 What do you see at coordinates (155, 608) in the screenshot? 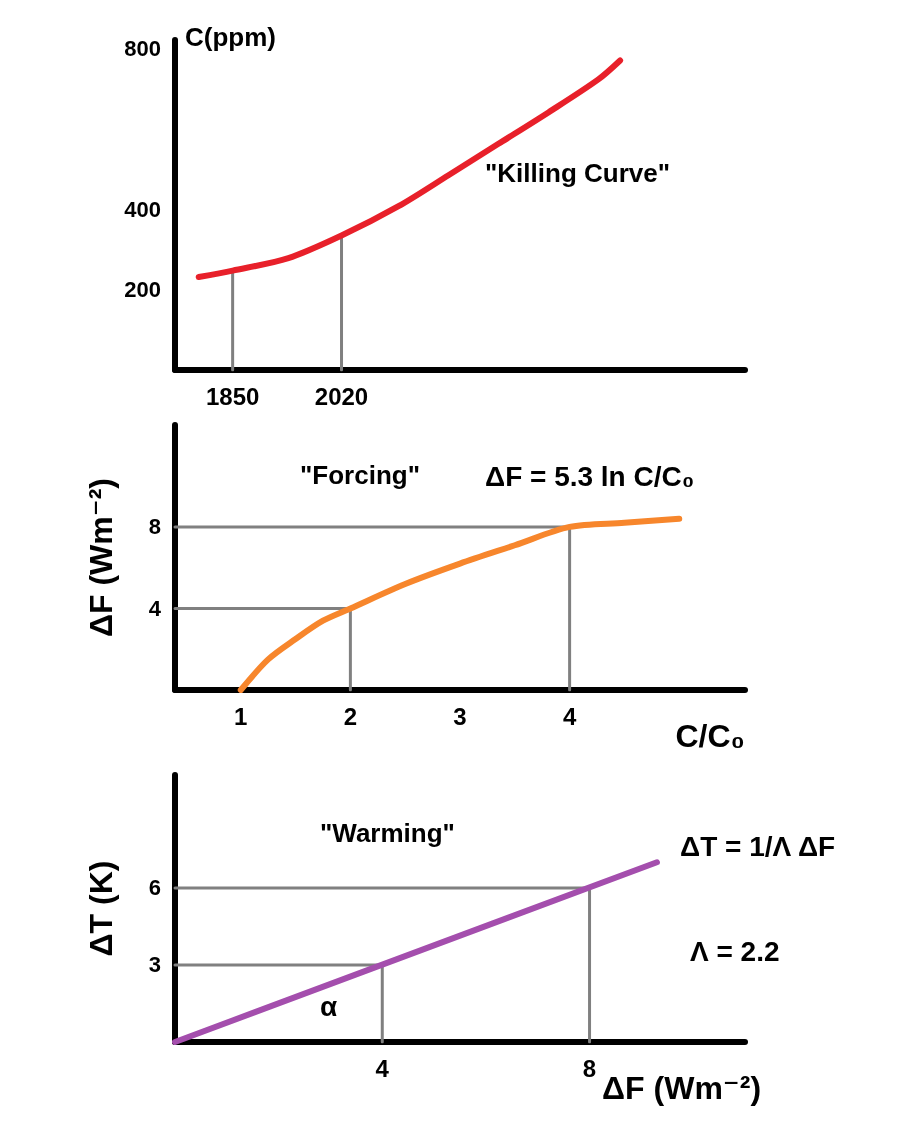
I see `y-tick-label: 4` at bounding box center [155, 608].